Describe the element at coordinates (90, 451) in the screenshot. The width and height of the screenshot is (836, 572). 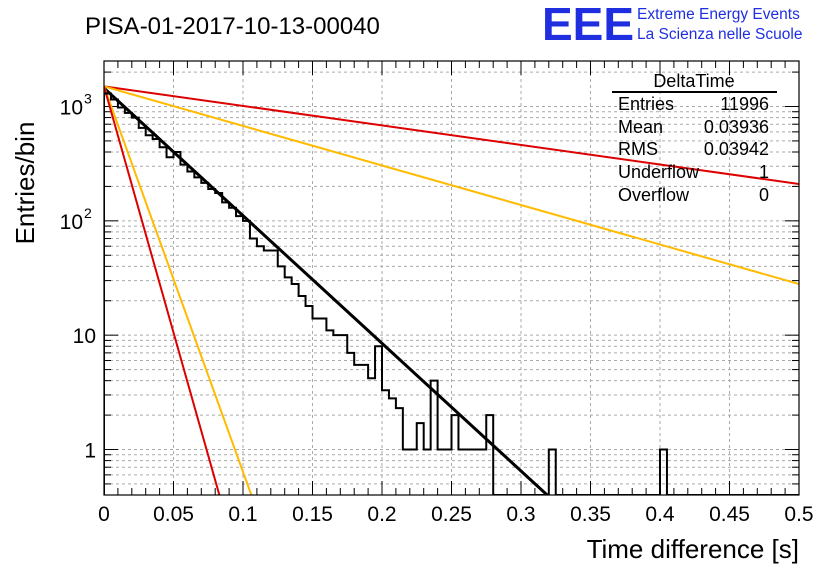
I see `y-tick-label: 1` at that location.